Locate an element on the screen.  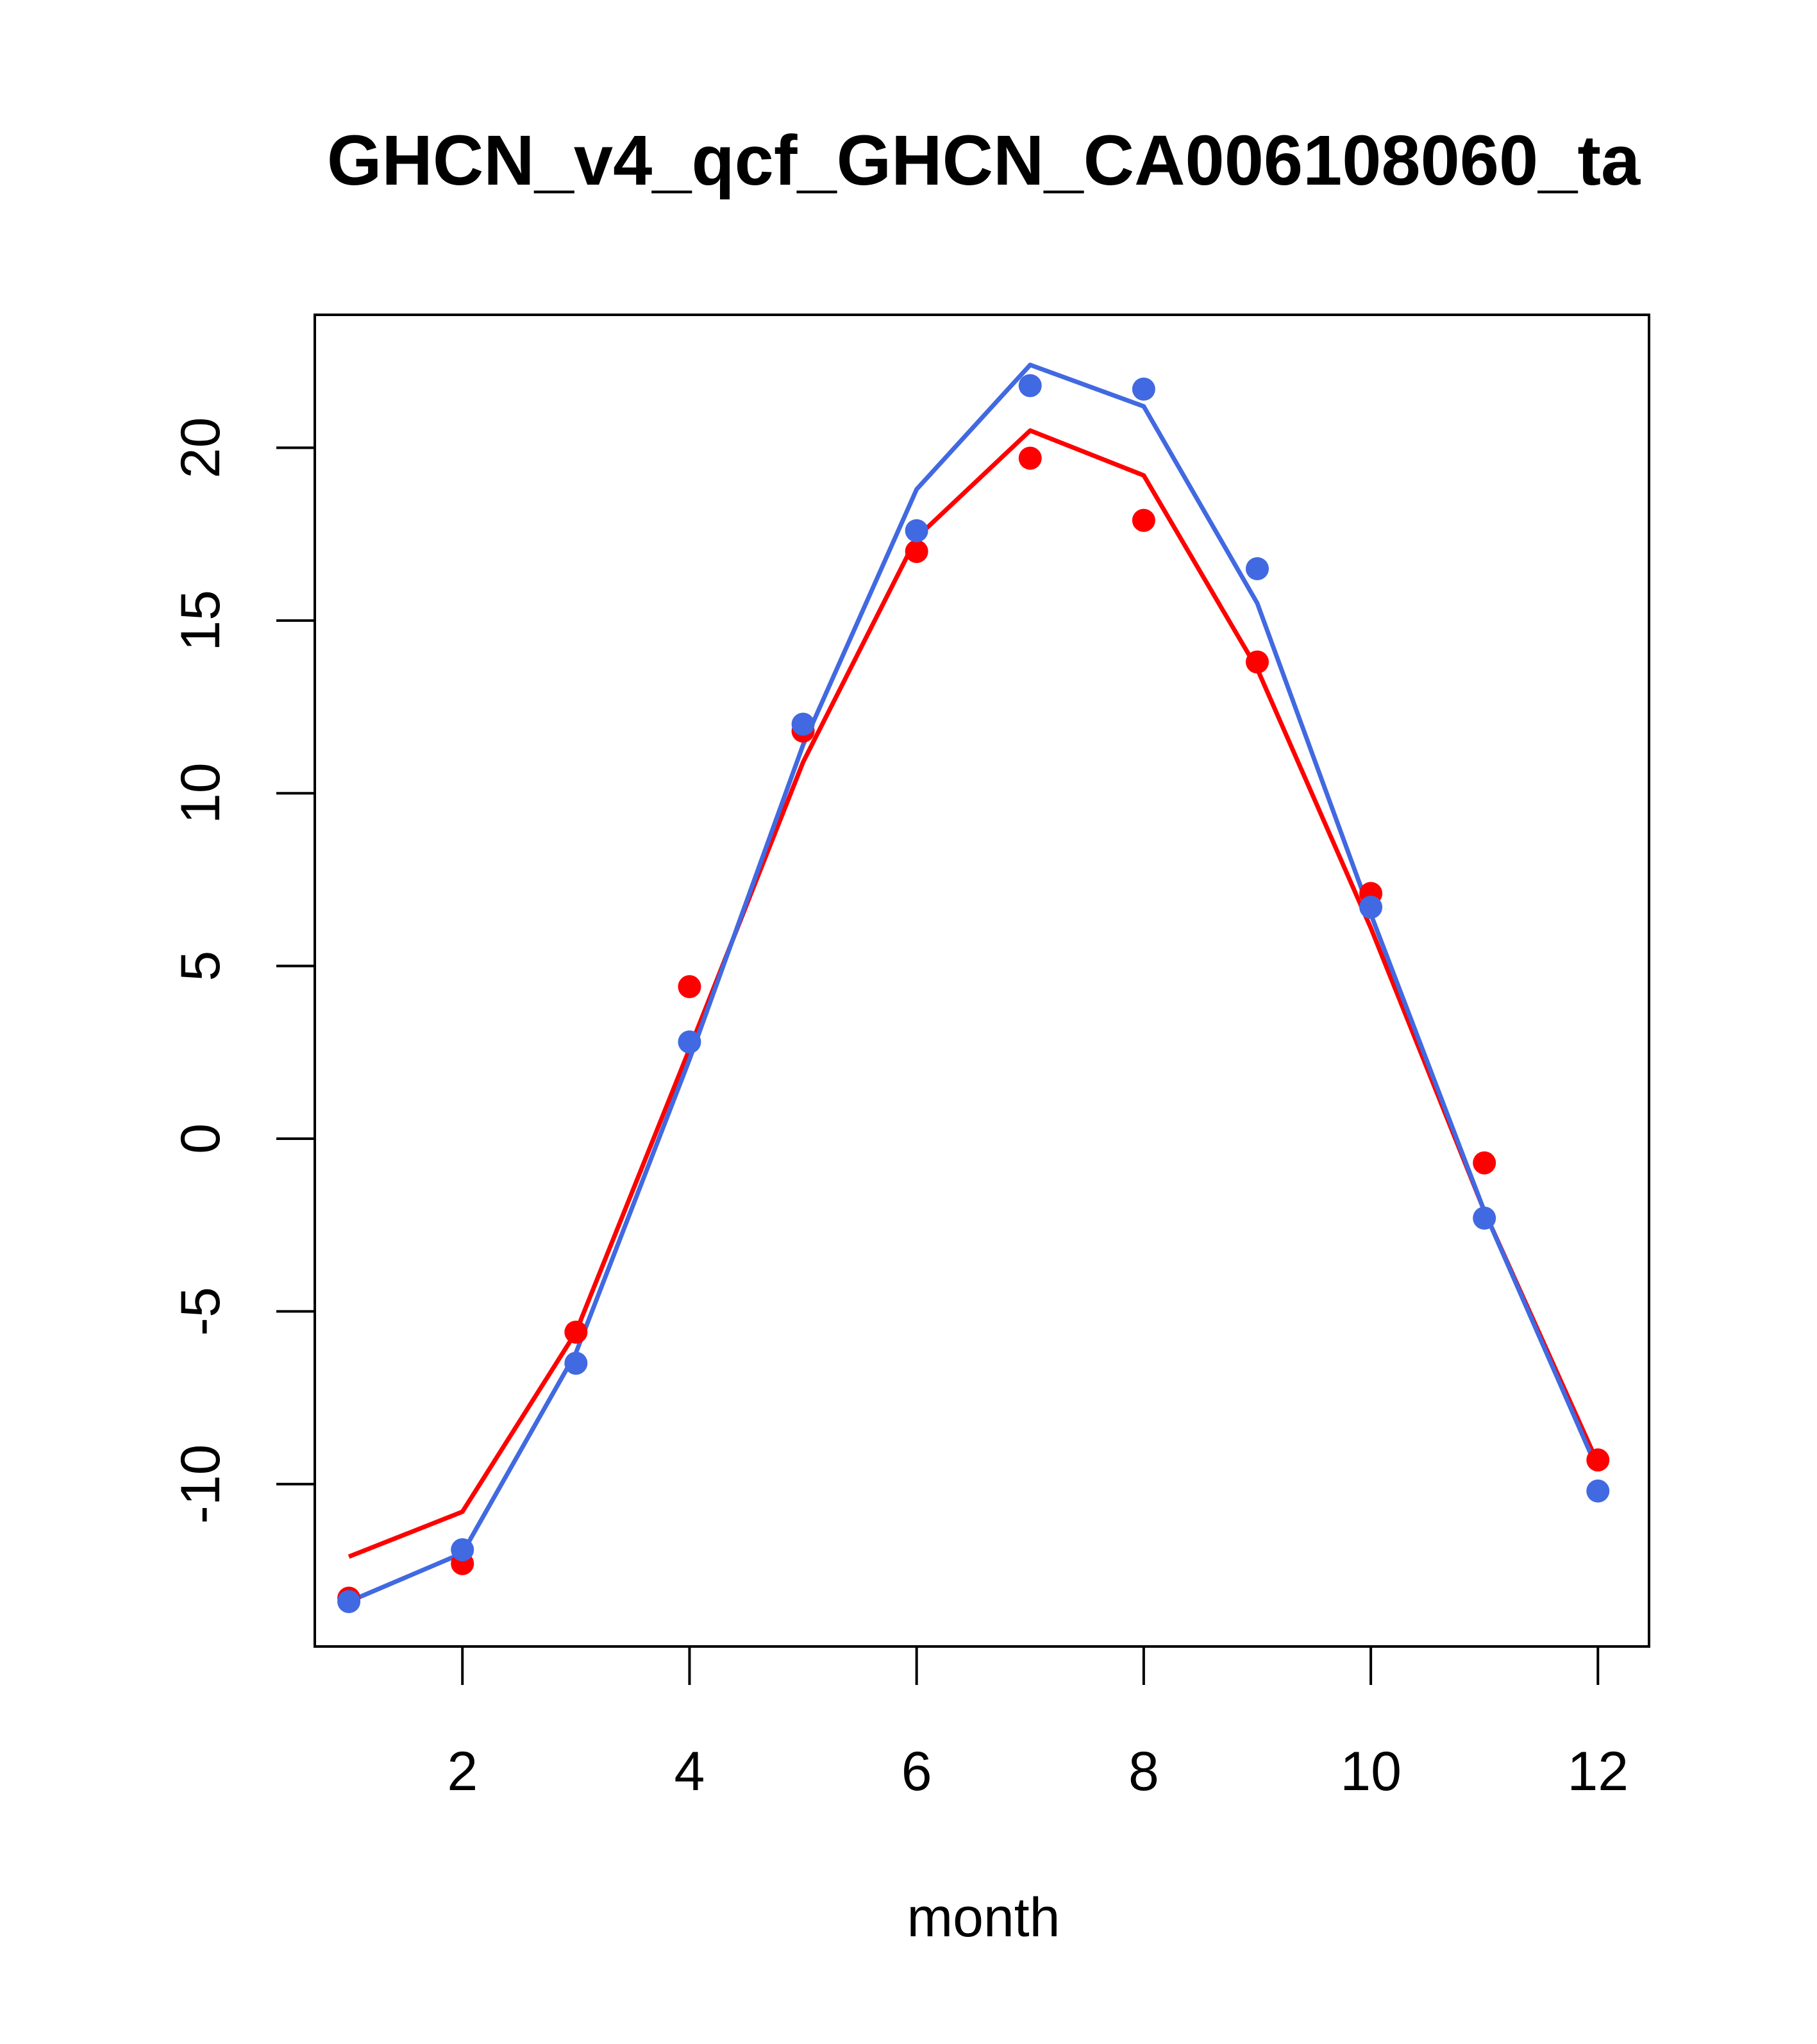
x-axis-label: month is located at coordinates (984, 1918).